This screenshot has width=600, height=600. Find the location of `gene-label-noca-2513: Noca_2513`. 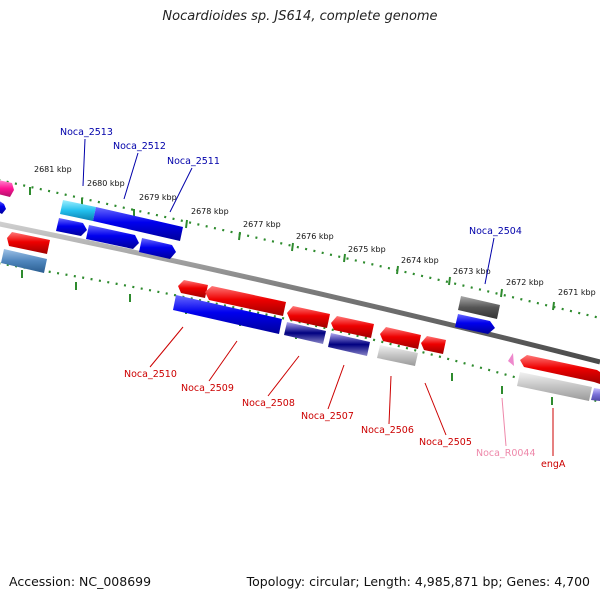

gene-label-noca-2513: Noca_2513 is located at coordinates (86, 132).